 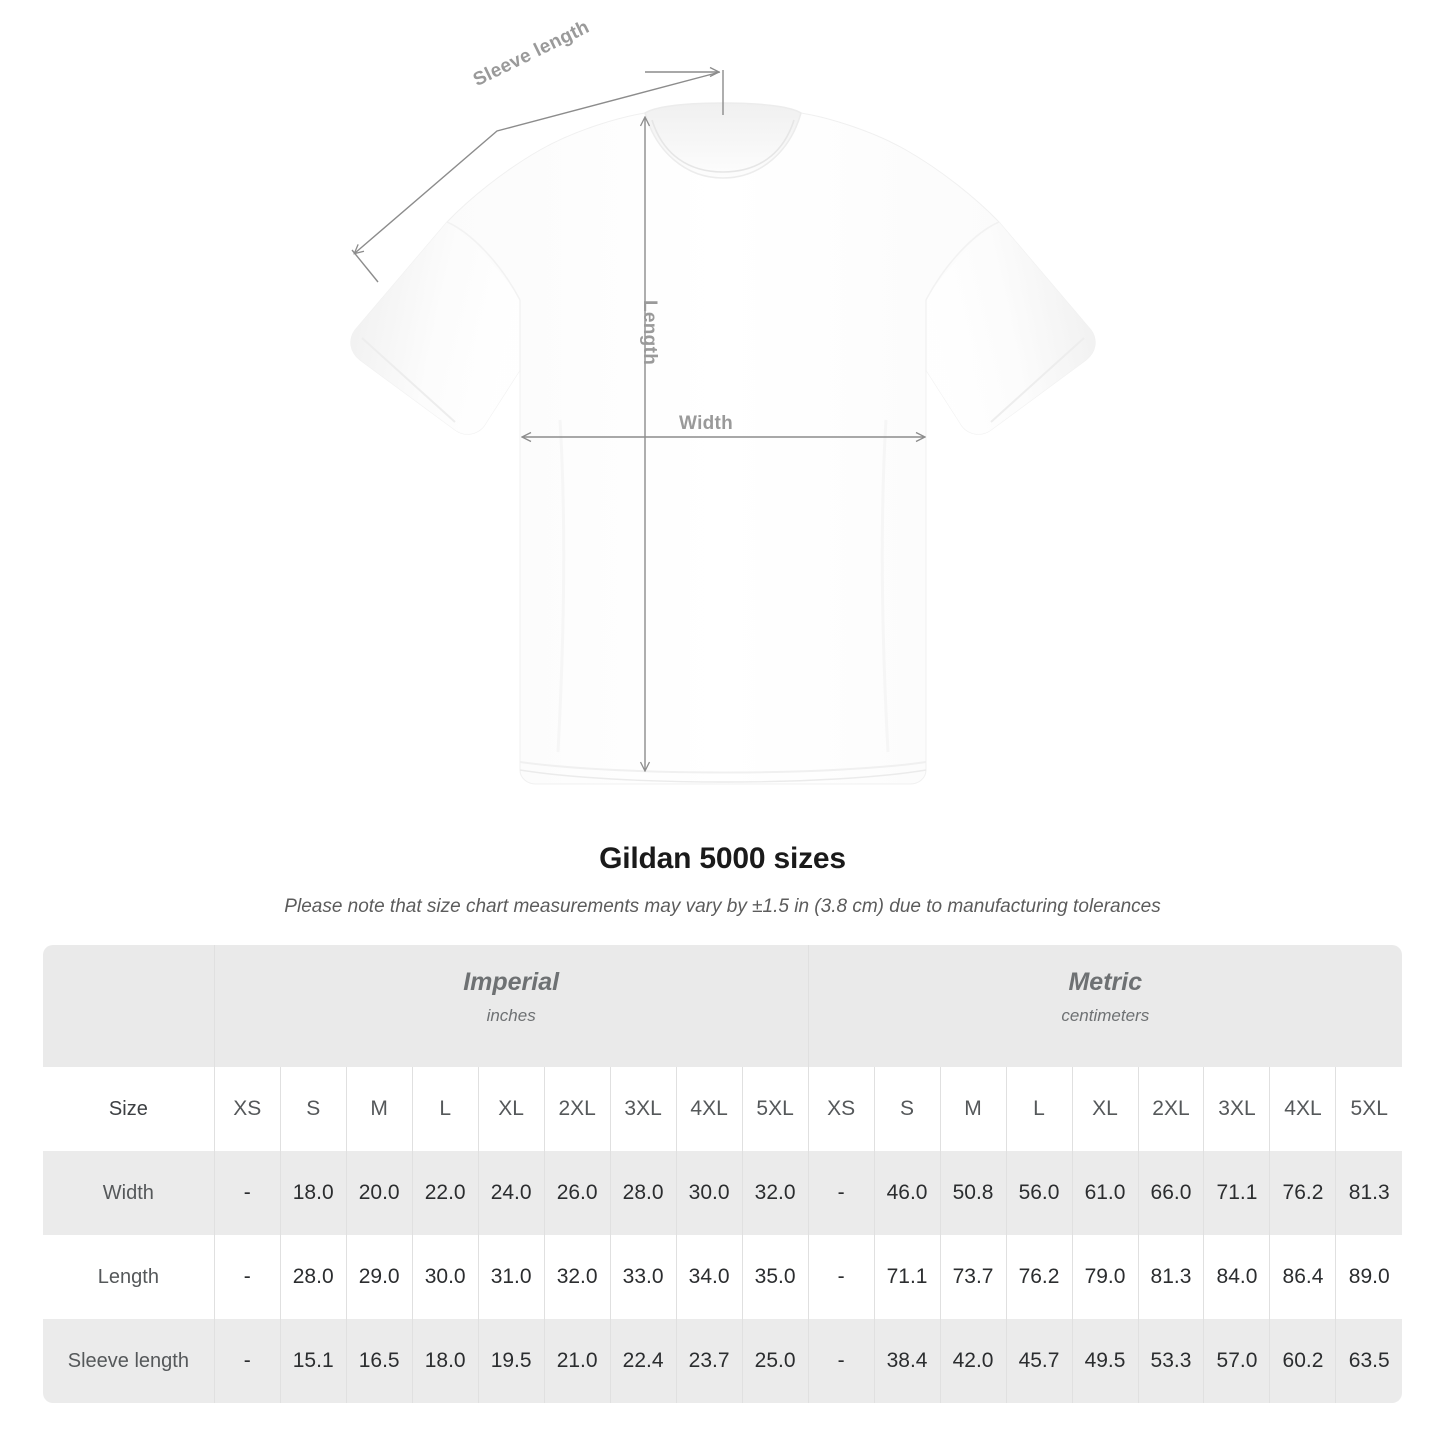 I want to click on cell-length-metric-s: 71.1, so click(x=907, y=1277).